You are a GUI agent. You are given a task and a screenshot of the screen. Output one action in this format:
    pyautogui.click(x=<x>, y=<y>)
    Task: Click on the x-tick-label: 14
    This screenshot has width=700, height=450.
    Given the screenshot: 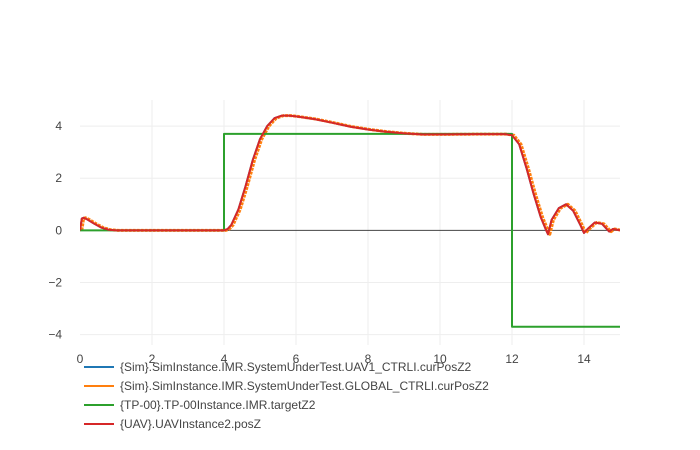 What is the action you would take?
    pyautogui.click(x=584, y=359)
    